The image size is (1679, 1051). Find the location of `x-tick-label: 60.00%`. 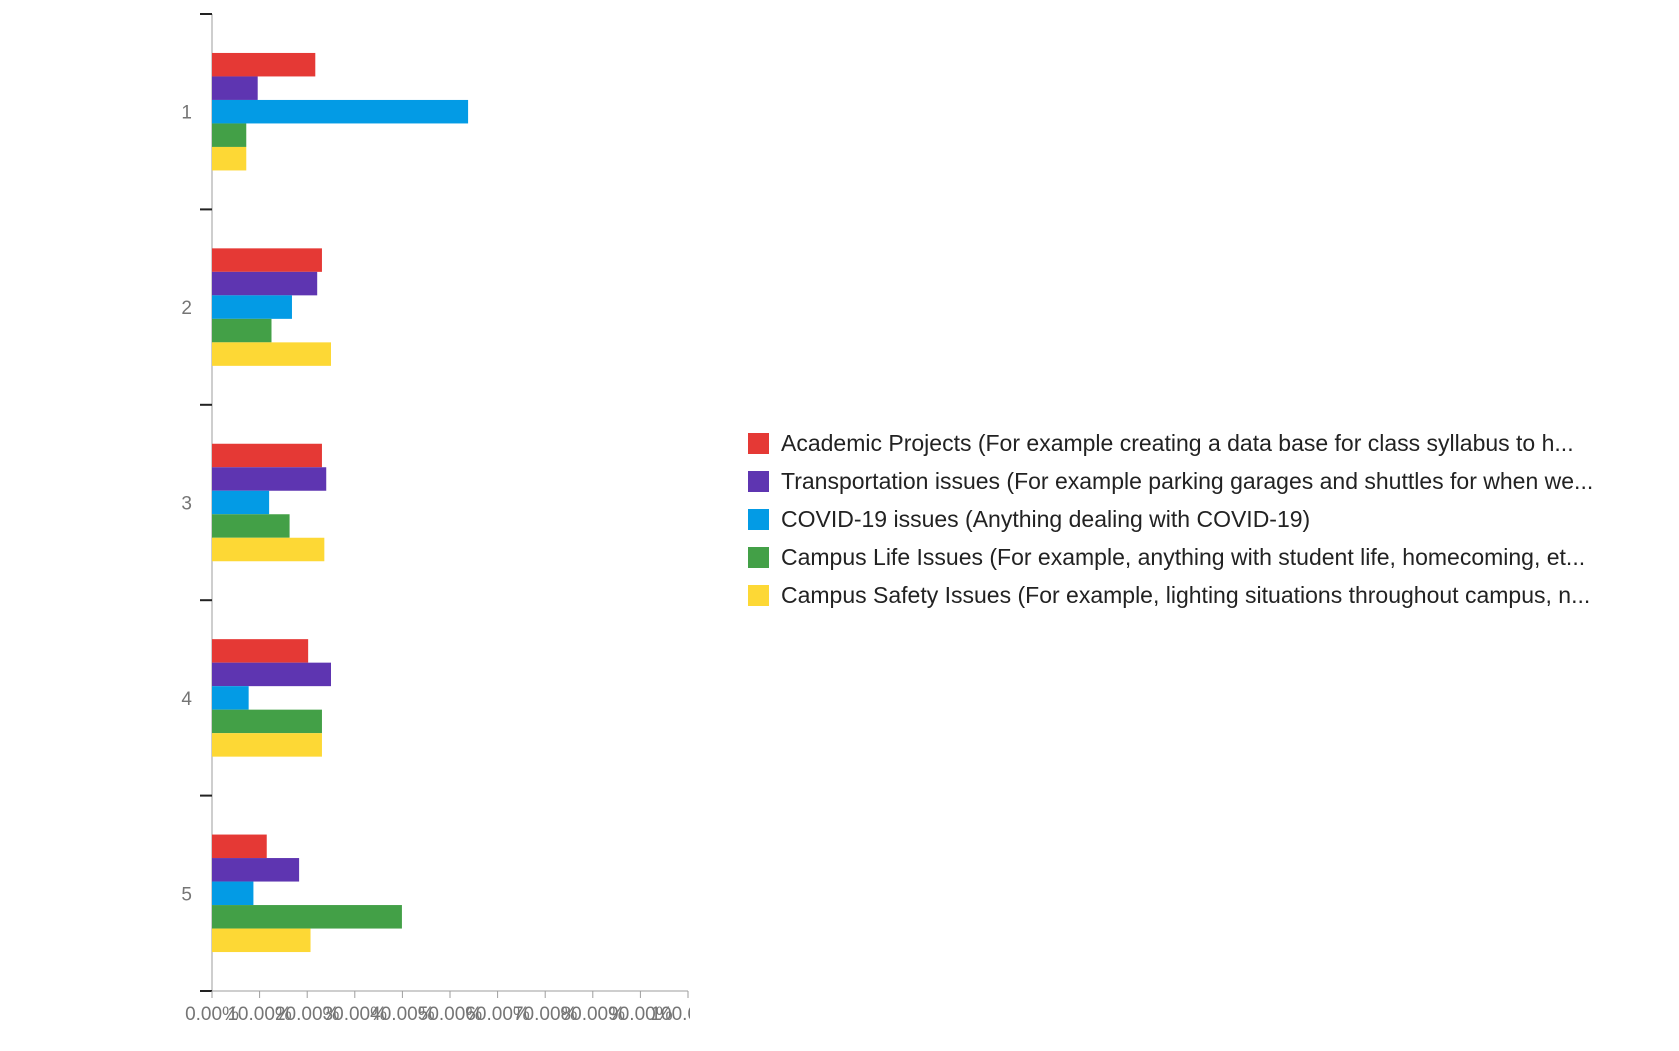

x-tick-label: 60.00% is located at coordinates (497, 1014).